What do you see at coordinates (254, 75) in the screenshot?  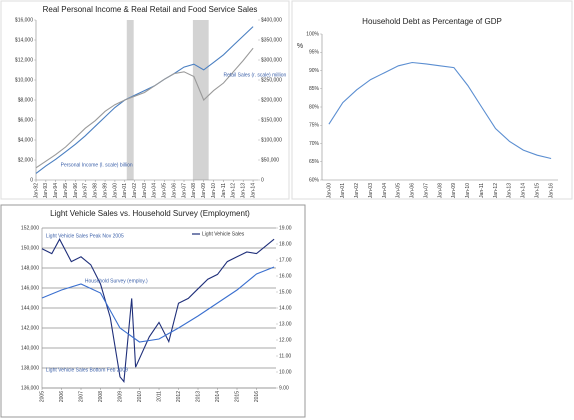 I see `annotation: Retail Sales (r. scale) million` at bounding box center [254, 75].